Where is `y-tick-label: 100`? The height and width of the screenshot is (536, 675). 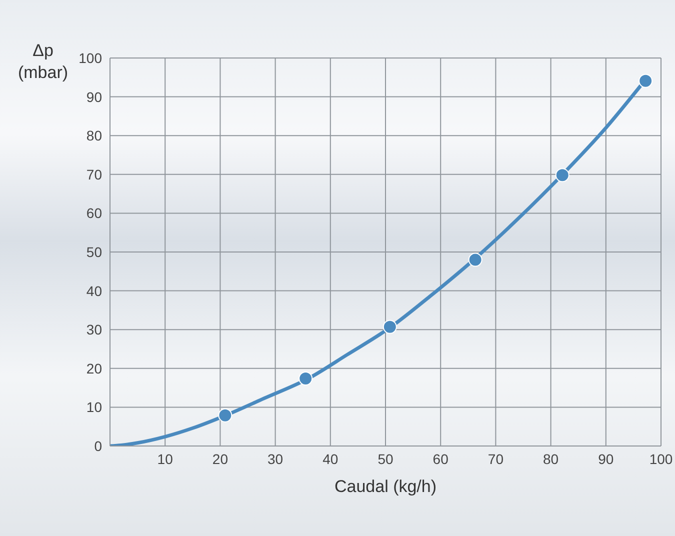 y-tick-label: 100 is located at coordinates (90, 58).